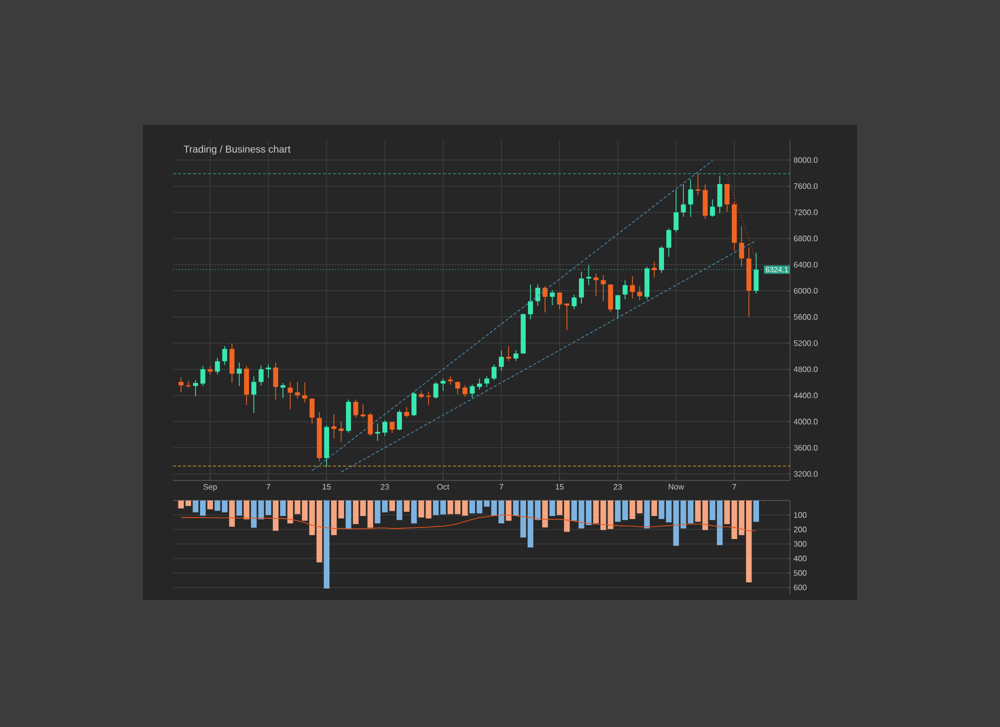 The image size is (1000, 727). Describe the element at coordinates (237, 150) in the screenshot. I see `chart-title: Trading / Business chart` at that location.